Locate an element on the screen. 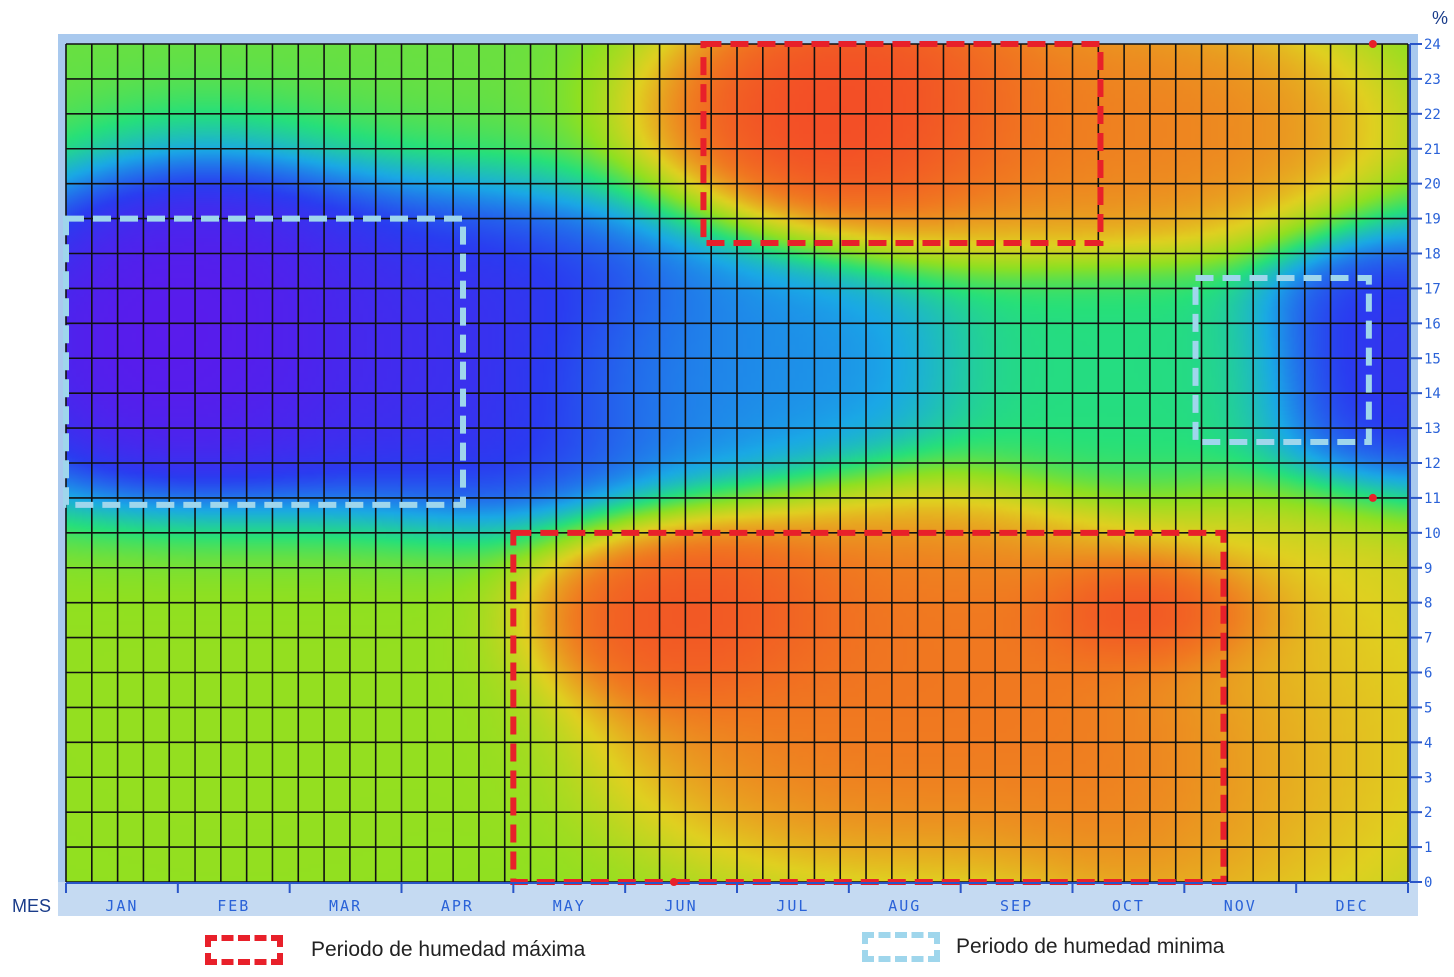 The image size is (1454, 977). y-tick-label: 8 is located at coordinates (1428, 604).